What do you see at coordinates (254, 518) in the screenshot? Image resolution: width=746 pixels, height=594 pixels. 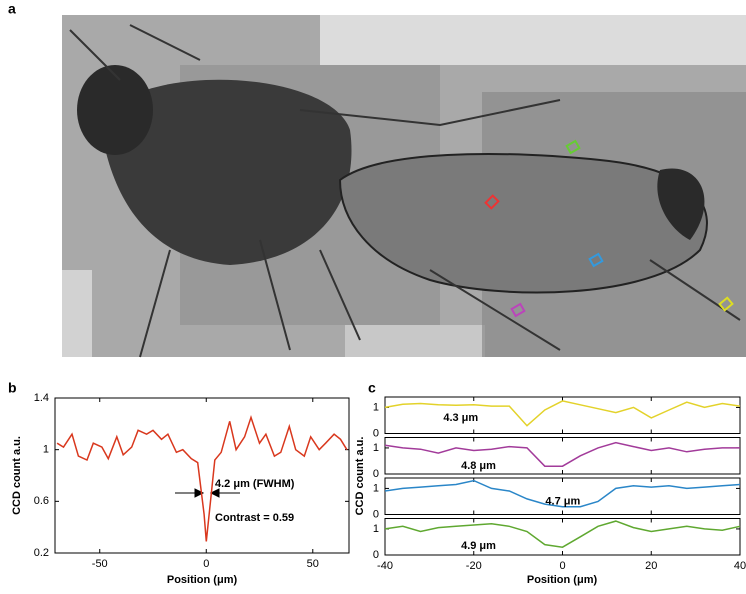 I see `annotation: Contrast = 0.59` at bounding box center [254, 518].